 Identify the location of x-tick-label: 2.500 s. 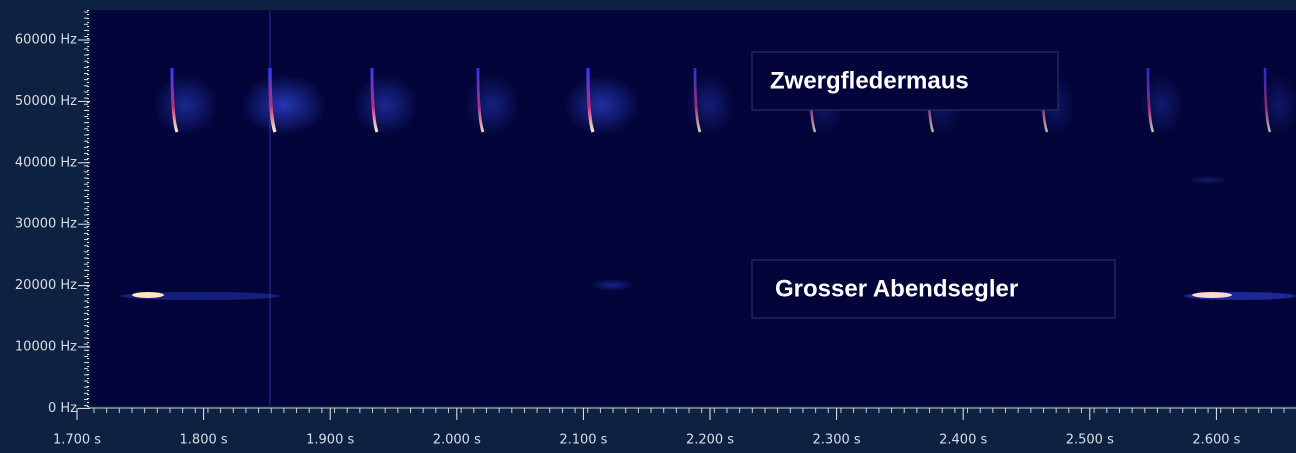
(1090, 440).